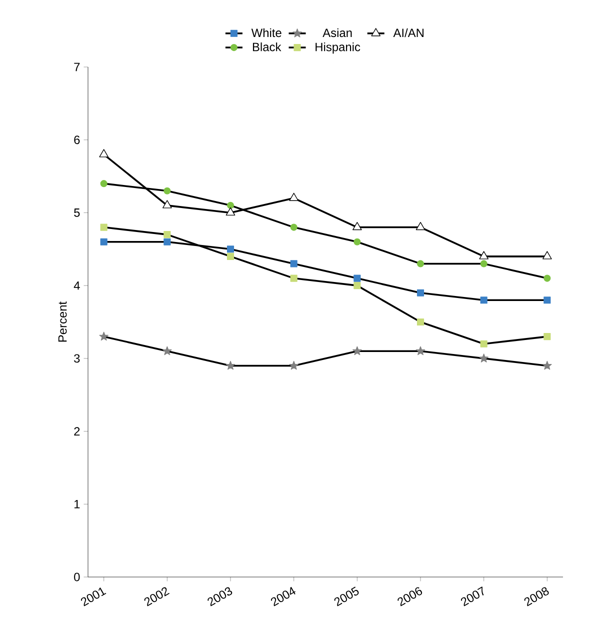 This screenshot has height=640, width=601. I want to click on legend-label: AI/AN, so click(408, 33).